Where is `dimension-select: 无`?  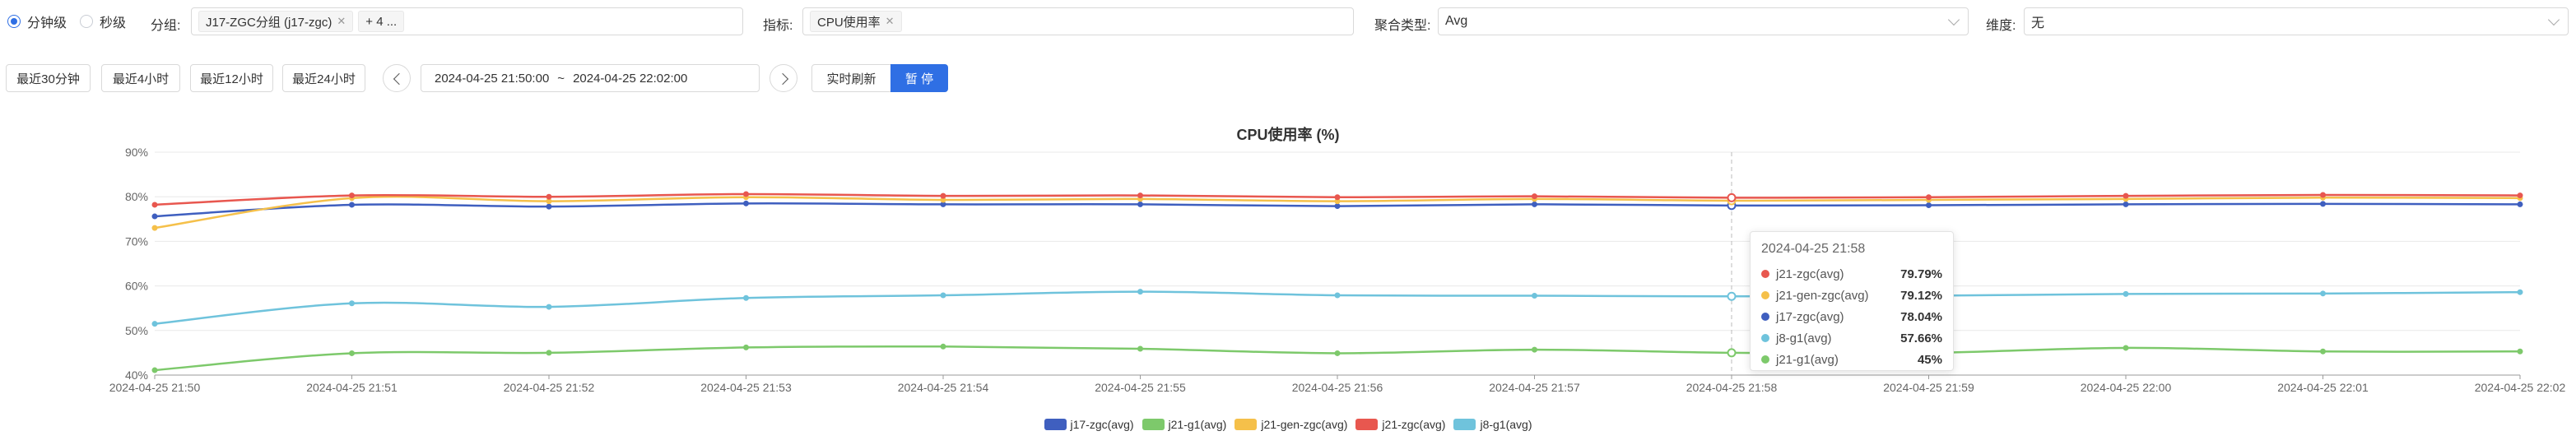
dimension-select: 无 is located at coordinates (2296, 21).